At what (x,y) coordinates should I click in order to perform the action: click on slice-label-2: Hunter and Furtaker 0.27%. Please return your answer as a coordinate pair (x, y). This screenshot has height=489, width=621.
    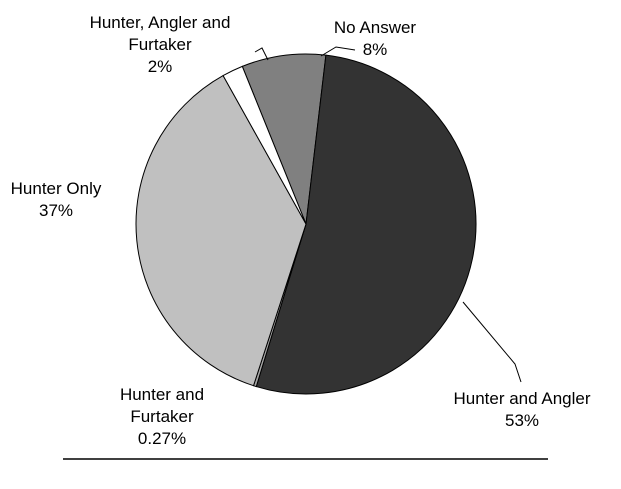
    Looking at the image, I should click on (162, 416).